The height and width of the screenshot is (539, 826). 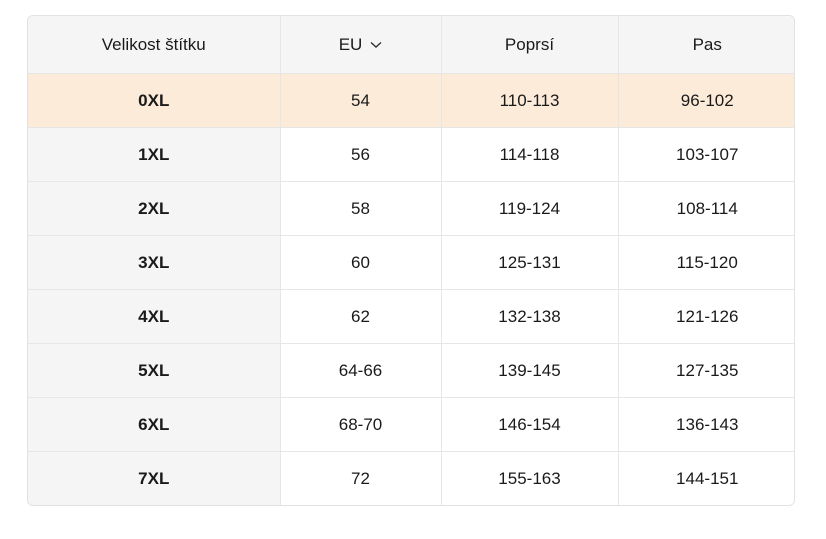 I want to click on size-value-cell: 108-114, so click(x=705, y=208).